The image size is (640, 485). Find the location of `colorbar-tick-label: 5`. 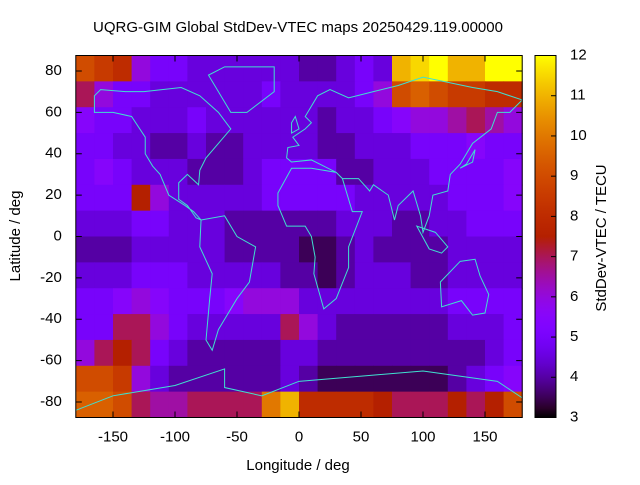

colorbar-tick-label: 5 is located at coordinates (574, 336).